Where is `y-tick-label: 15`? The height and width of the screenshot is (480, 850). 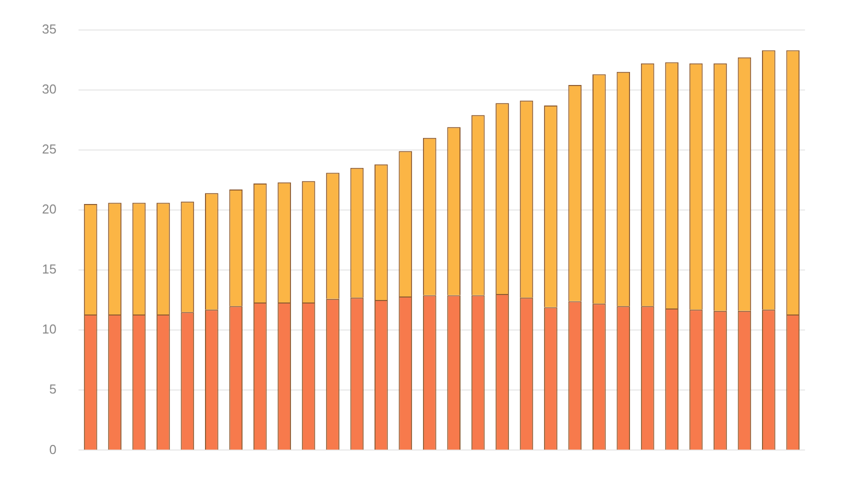
y-tick-label: 15 is located at coordinates (49, 269).